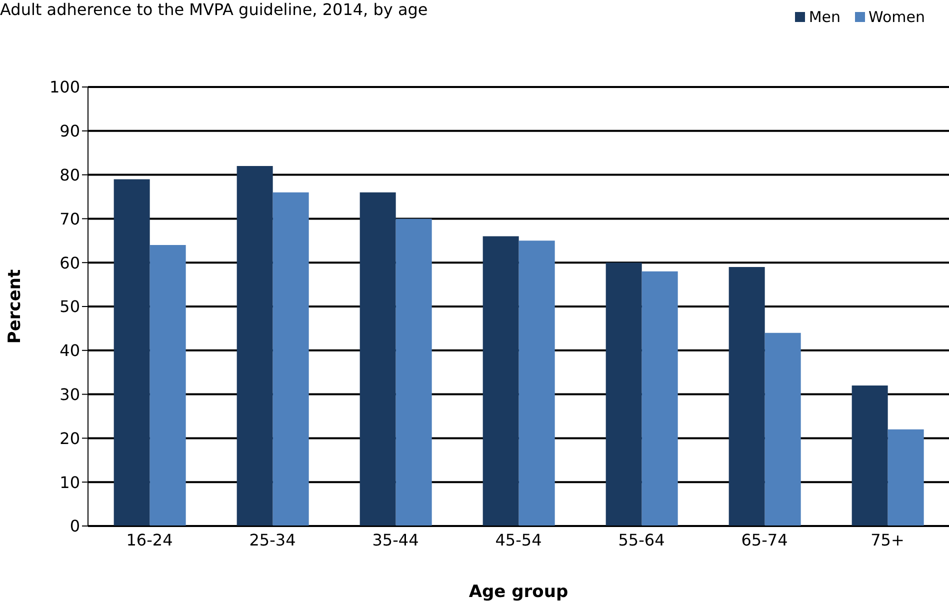 The image size is (949, 605). I want to click on x-tick-label: 16-24, so click(149, 540).